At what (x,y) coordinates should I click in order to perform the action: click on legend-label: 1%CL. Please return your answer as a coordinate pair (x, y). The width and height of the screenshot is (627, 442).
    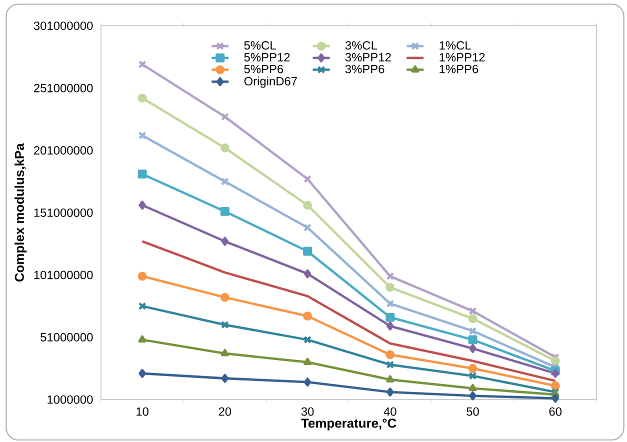
    Looking at the image, I should click on (455, 45).